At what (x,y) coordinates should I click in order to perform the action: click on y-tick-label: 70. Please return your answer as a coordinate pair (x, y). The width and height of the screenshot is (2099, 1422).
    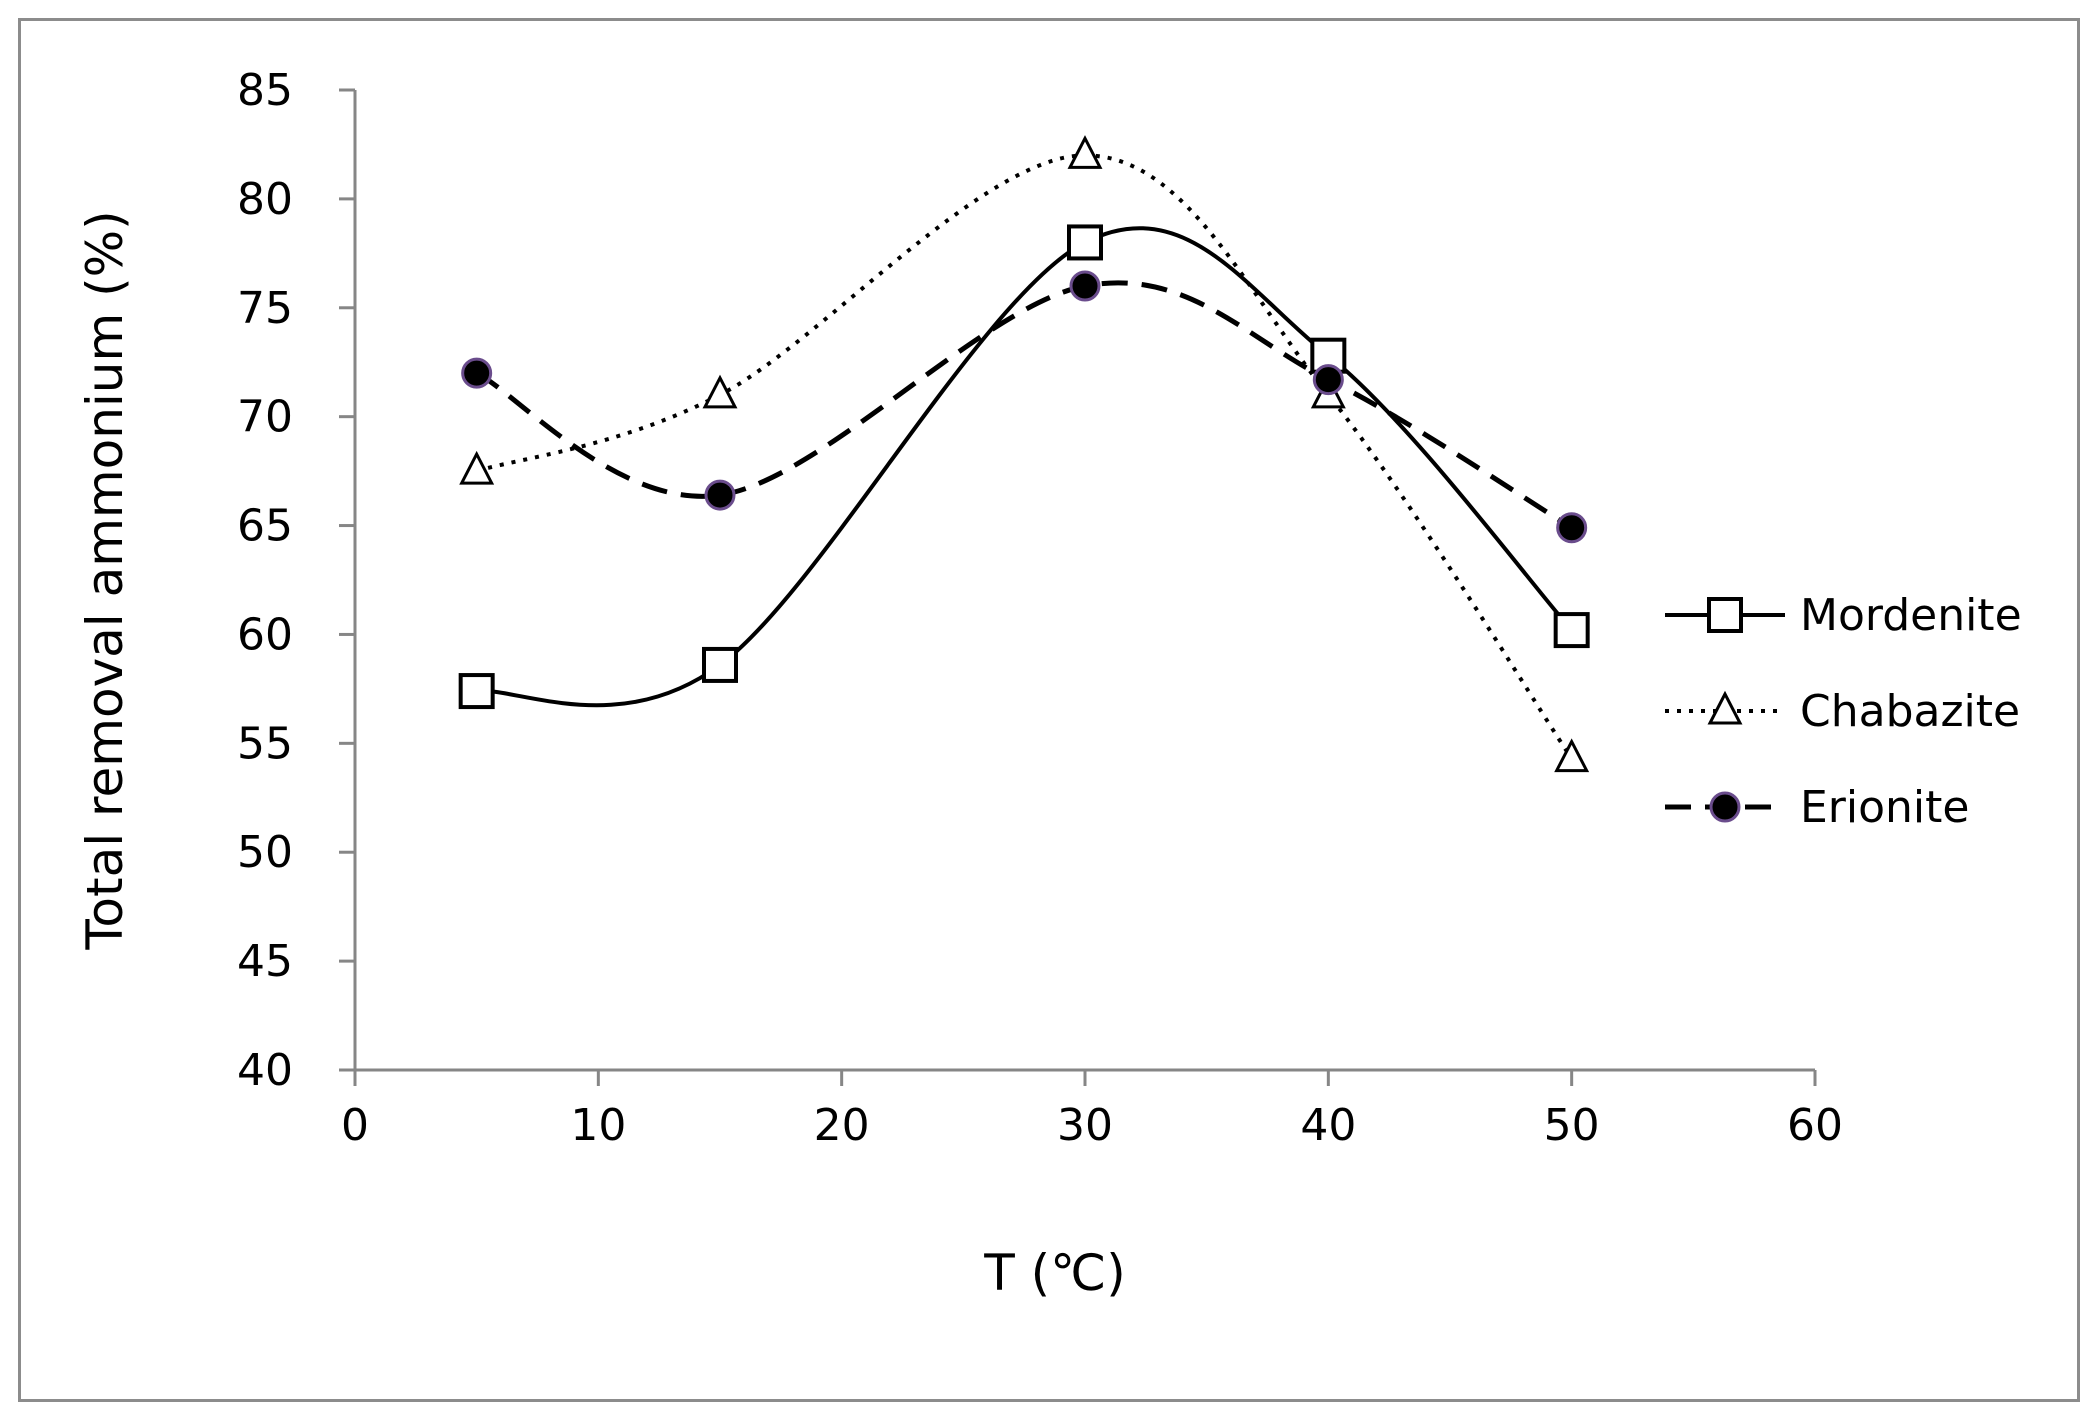
    Looking at the image, I should click on (265, 417).